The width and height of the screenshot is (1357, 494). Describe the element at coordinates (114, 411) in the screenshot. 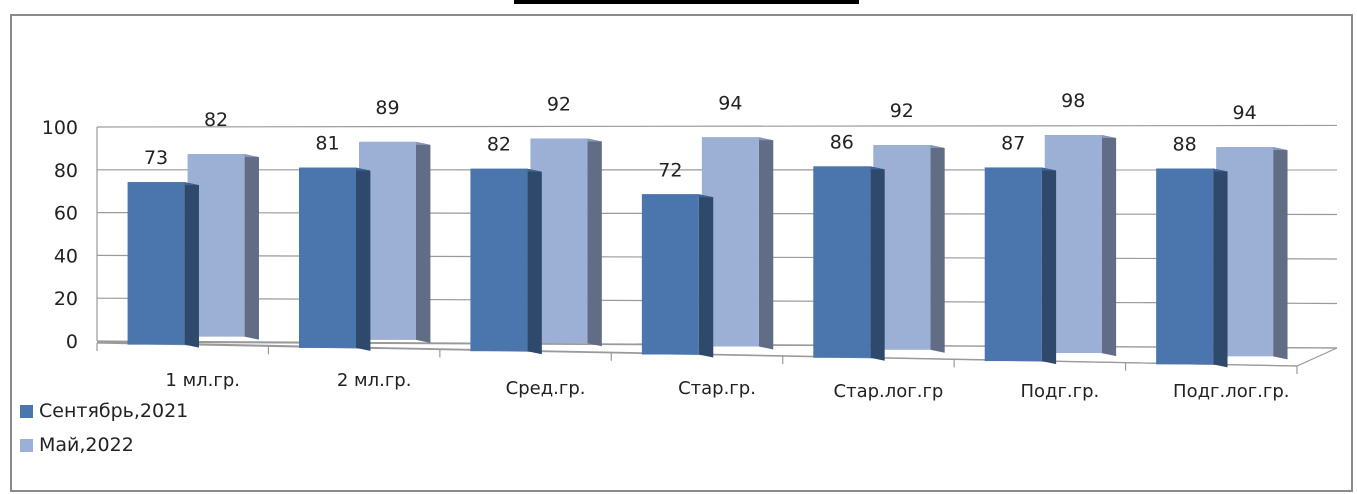

I see `legend-label-september: Сентябрь,2021` at that location.